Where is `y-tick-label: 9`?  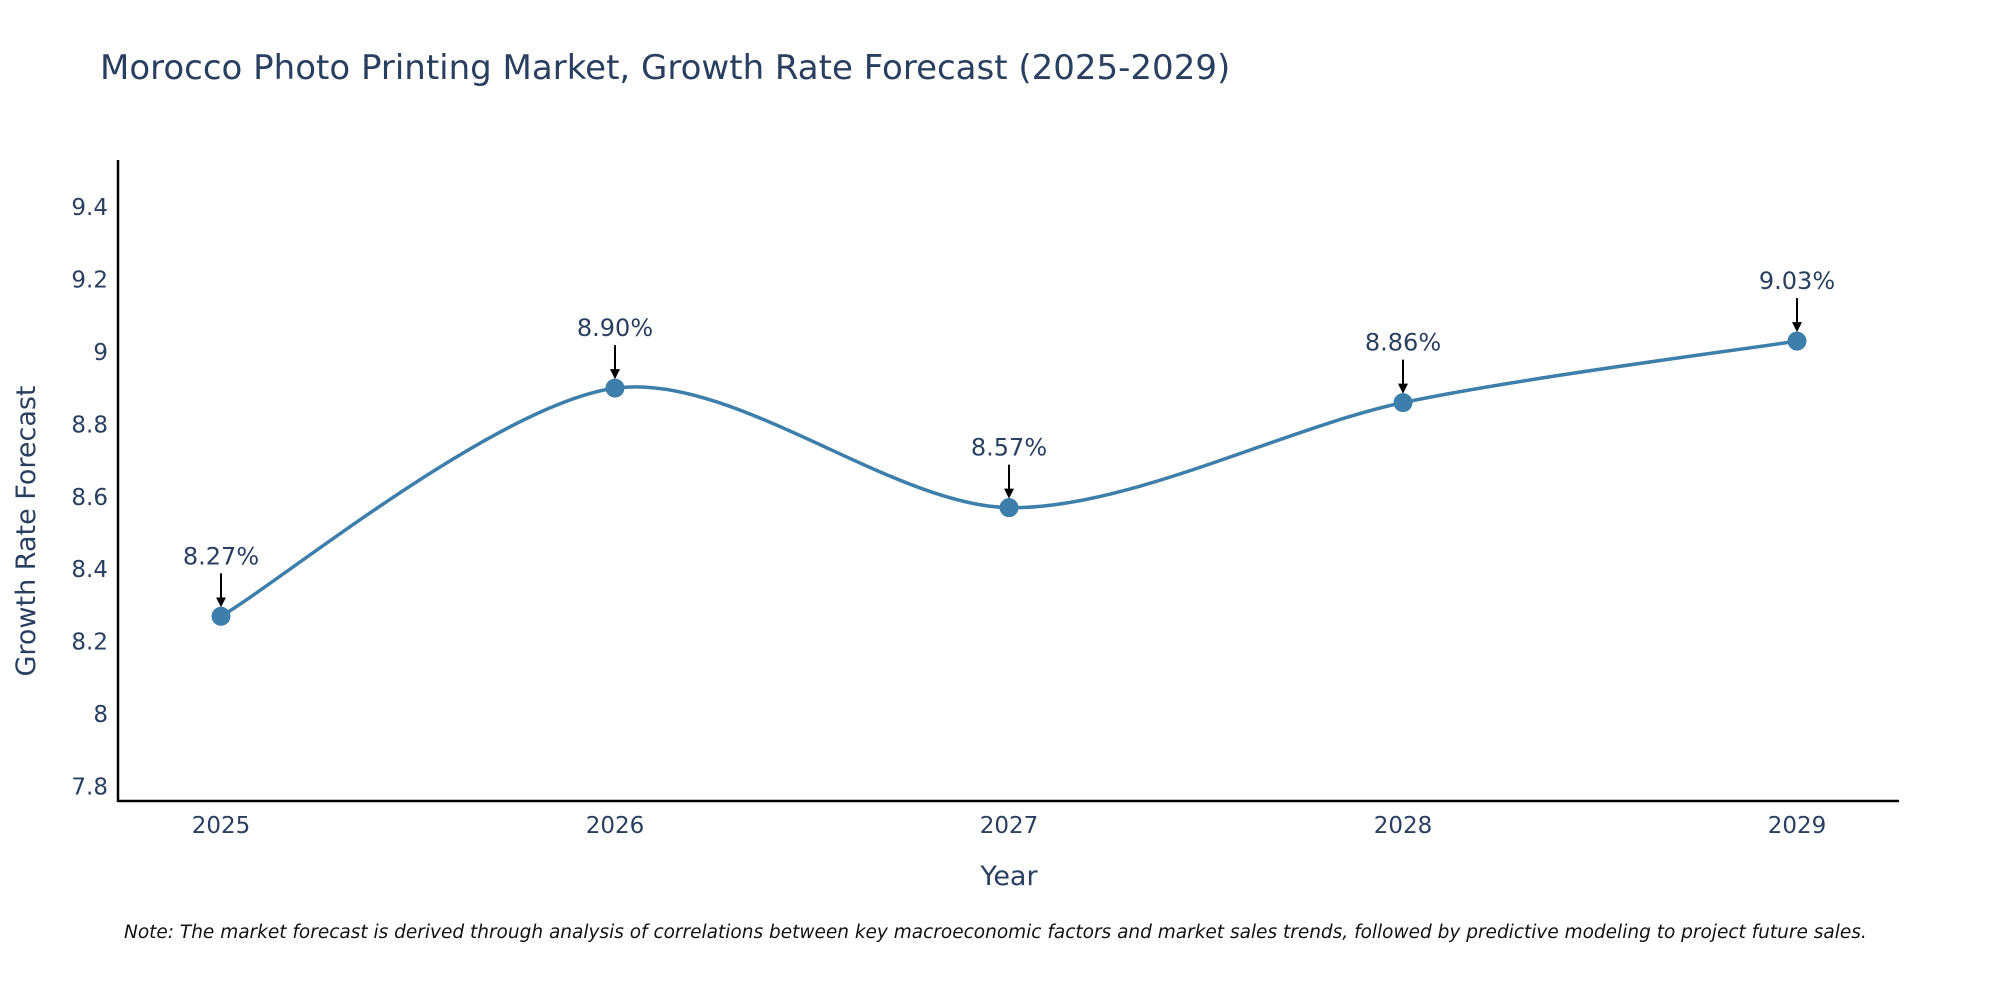 y-tick-label: 9 is located at coordinates (100, 353).